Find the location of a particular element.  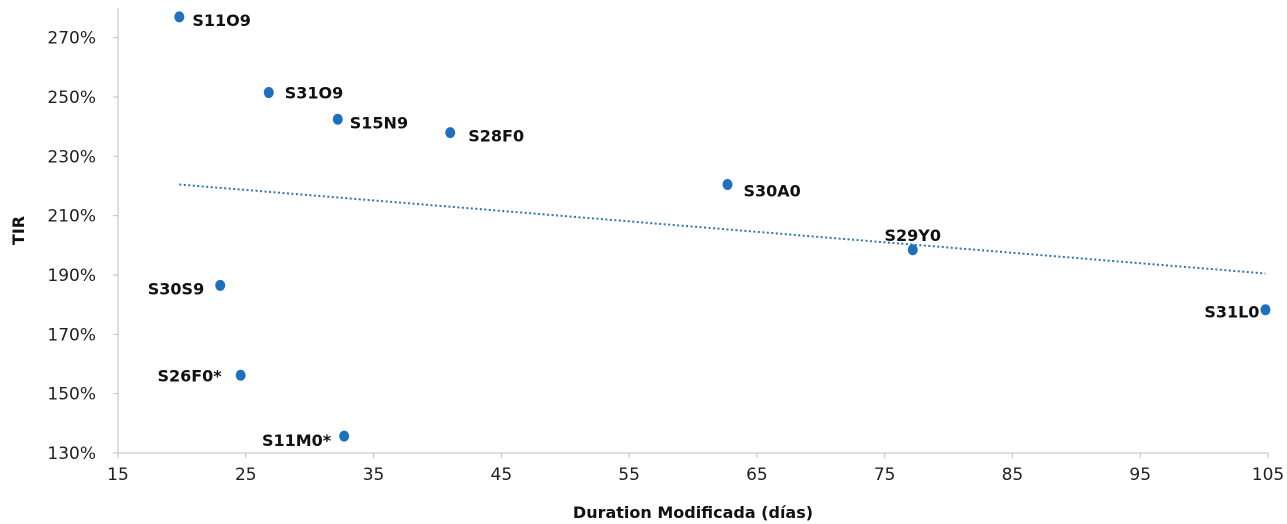

data-point-label: S28F0 is located at coordinates (496, 136).